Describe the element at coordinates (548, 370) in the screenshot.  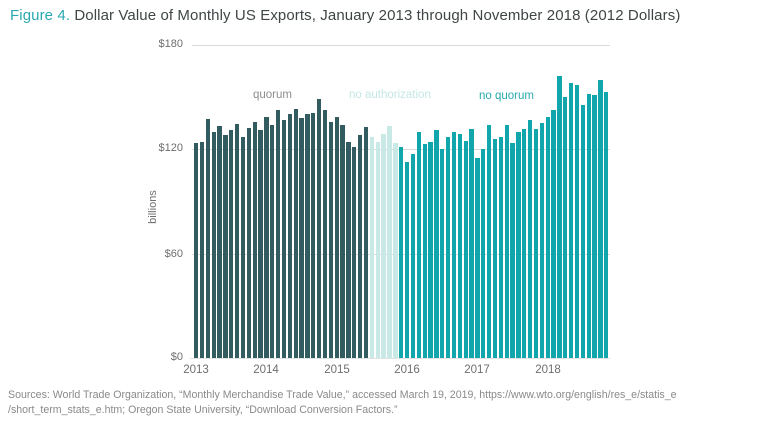
I see `x-tick-2018: 2018` at that location.